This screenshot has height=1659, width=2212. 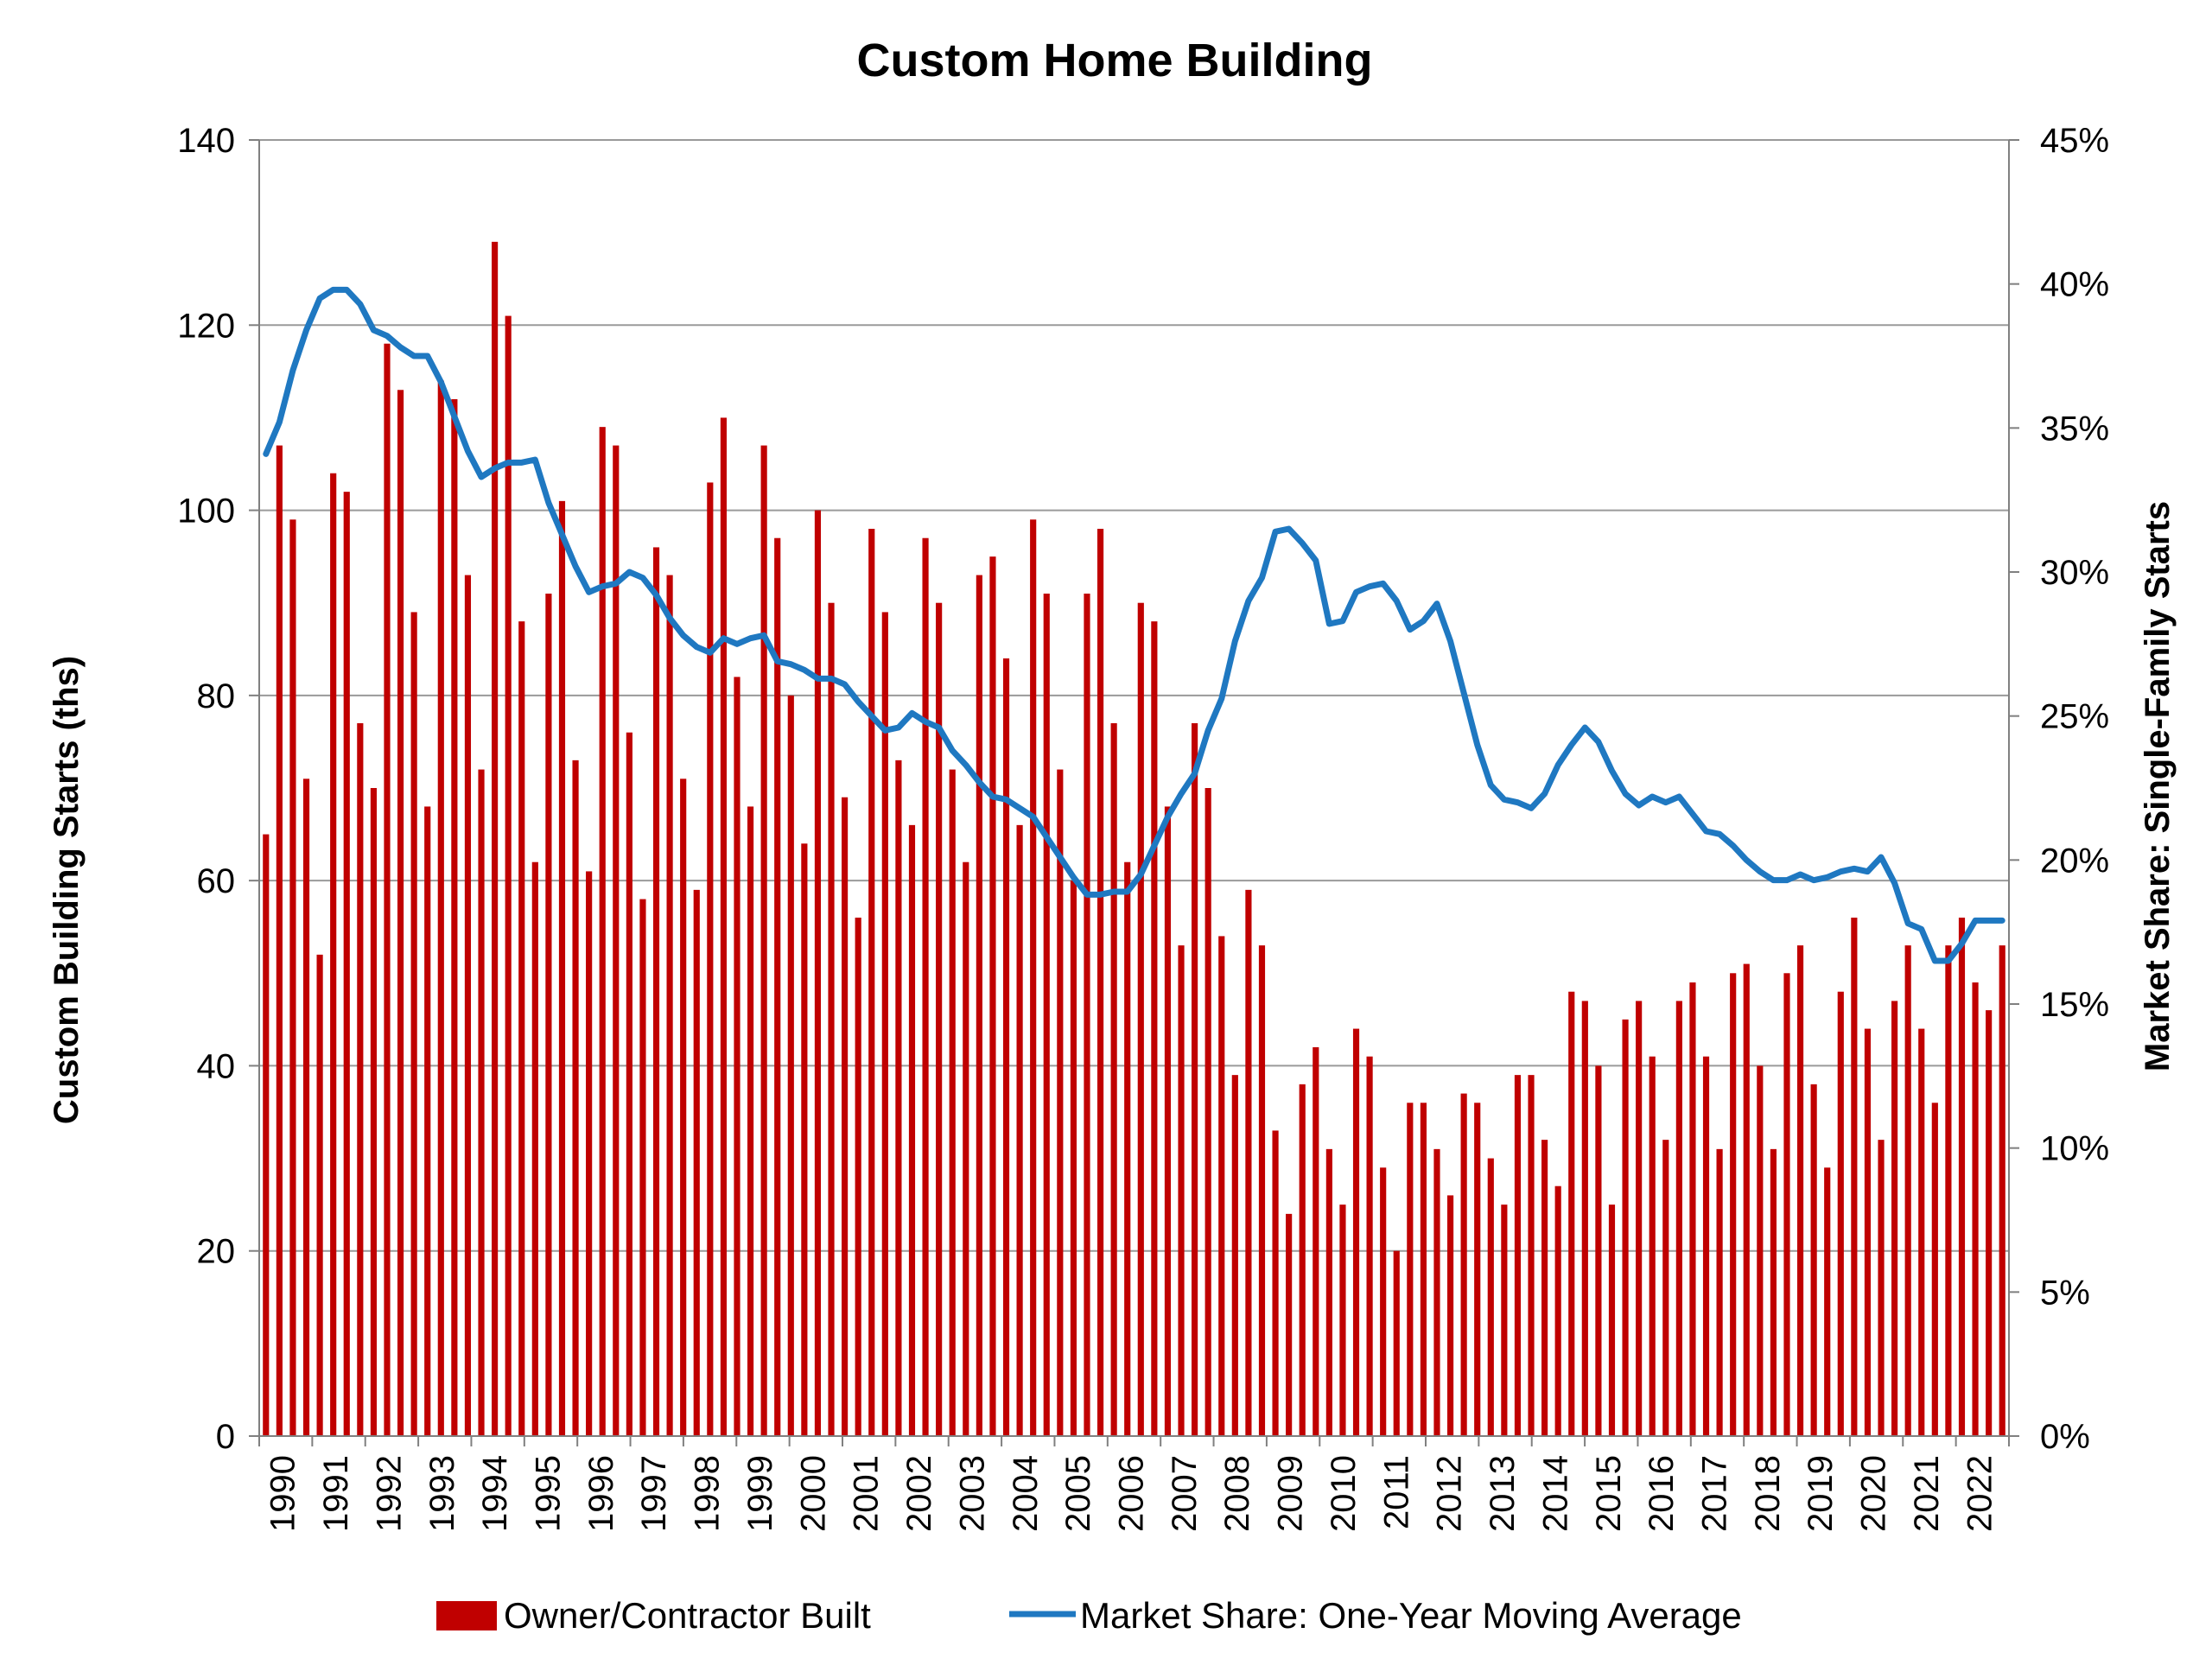 What do you see at coordinates (67, 890) in the screenshot?
I see `left-axis-title: Custom Building Starts (ths)` at bounding box center [67, 890].